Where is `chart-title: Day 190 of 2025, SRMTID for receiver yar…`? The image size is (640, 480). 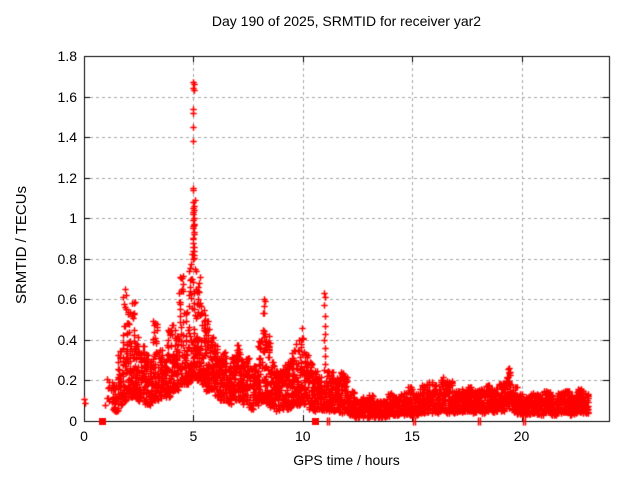
chart-title: Day 190 of 2025, SRMTID for receiver yar… is located at coordinates (346, 21).